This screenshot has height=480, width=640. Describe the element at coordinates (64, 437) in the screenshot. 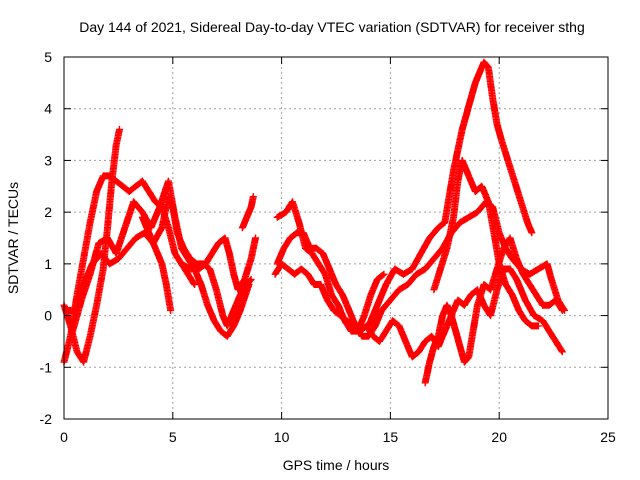

I see `x-tick-label: 0` at that location.